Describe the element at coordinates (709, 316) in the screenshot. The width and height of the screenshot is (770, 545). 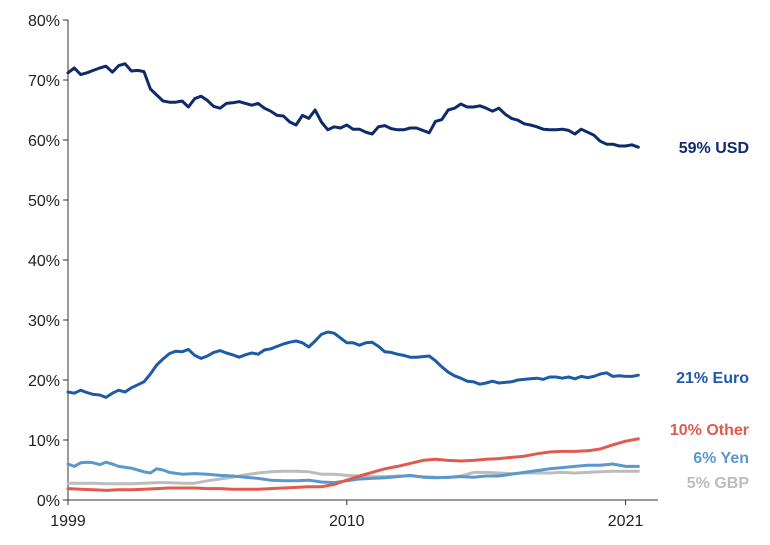
I see `series-labels: 59% USD 21% Euro 10% Other 6% Yen 5% GBP` at that location.